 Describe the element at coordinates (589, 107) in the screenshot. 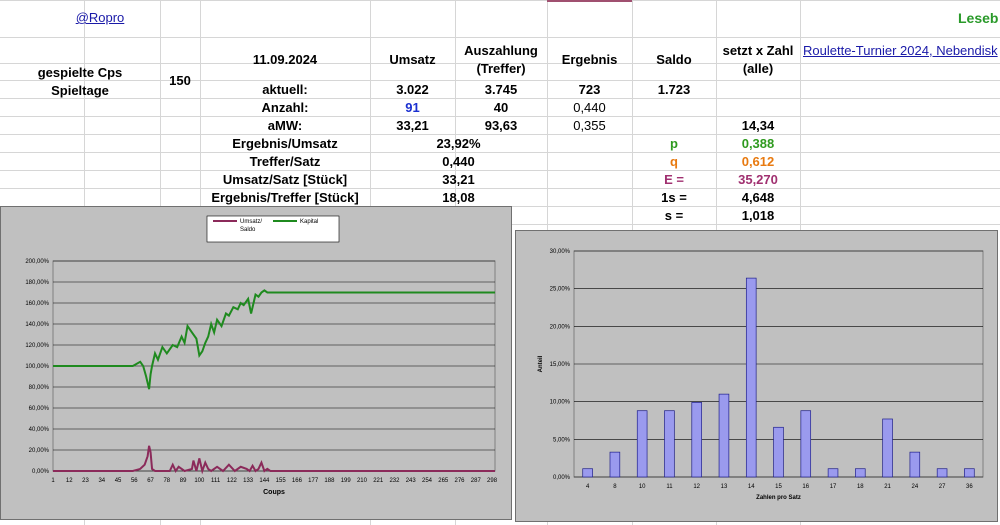

I see `anzahl-ergebnis: 0,440` at that location.